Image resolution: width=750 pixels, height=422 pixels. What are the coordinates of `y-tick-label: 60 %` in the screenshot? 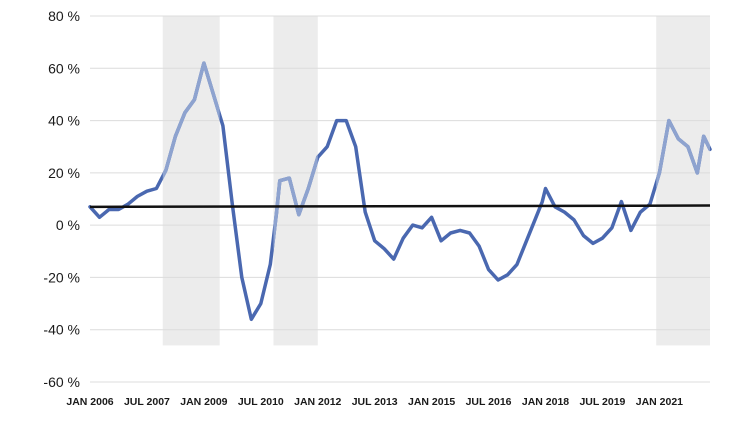 It's located at (64, 68).